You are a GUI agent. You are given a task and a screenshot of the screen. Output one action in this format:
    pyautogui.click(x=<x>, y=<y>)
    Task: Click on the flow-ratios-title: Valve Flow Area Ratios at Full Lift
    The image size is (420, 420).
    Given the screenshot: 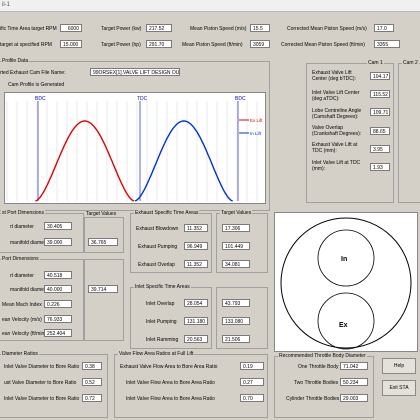 What is the action you would take?
    pyautogui.click(x=156, y=354)
    